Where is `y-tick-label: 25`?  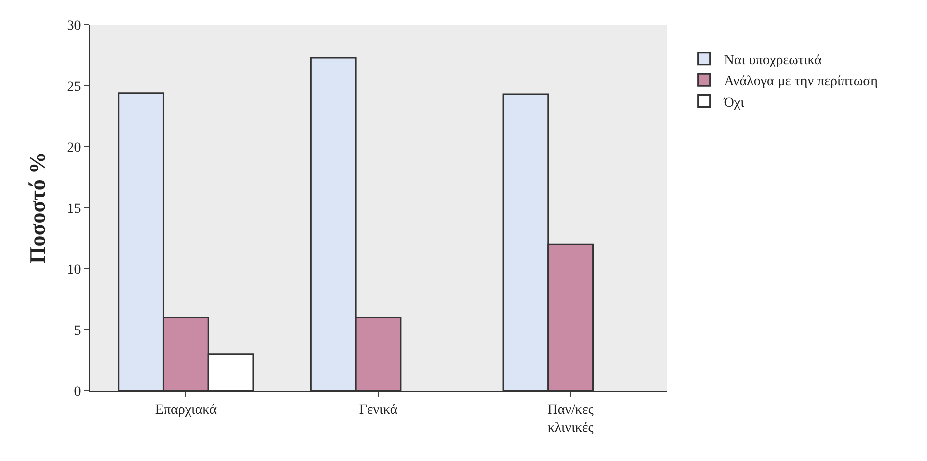 y-tick-label: 25 is located at coordinates (74, 87).